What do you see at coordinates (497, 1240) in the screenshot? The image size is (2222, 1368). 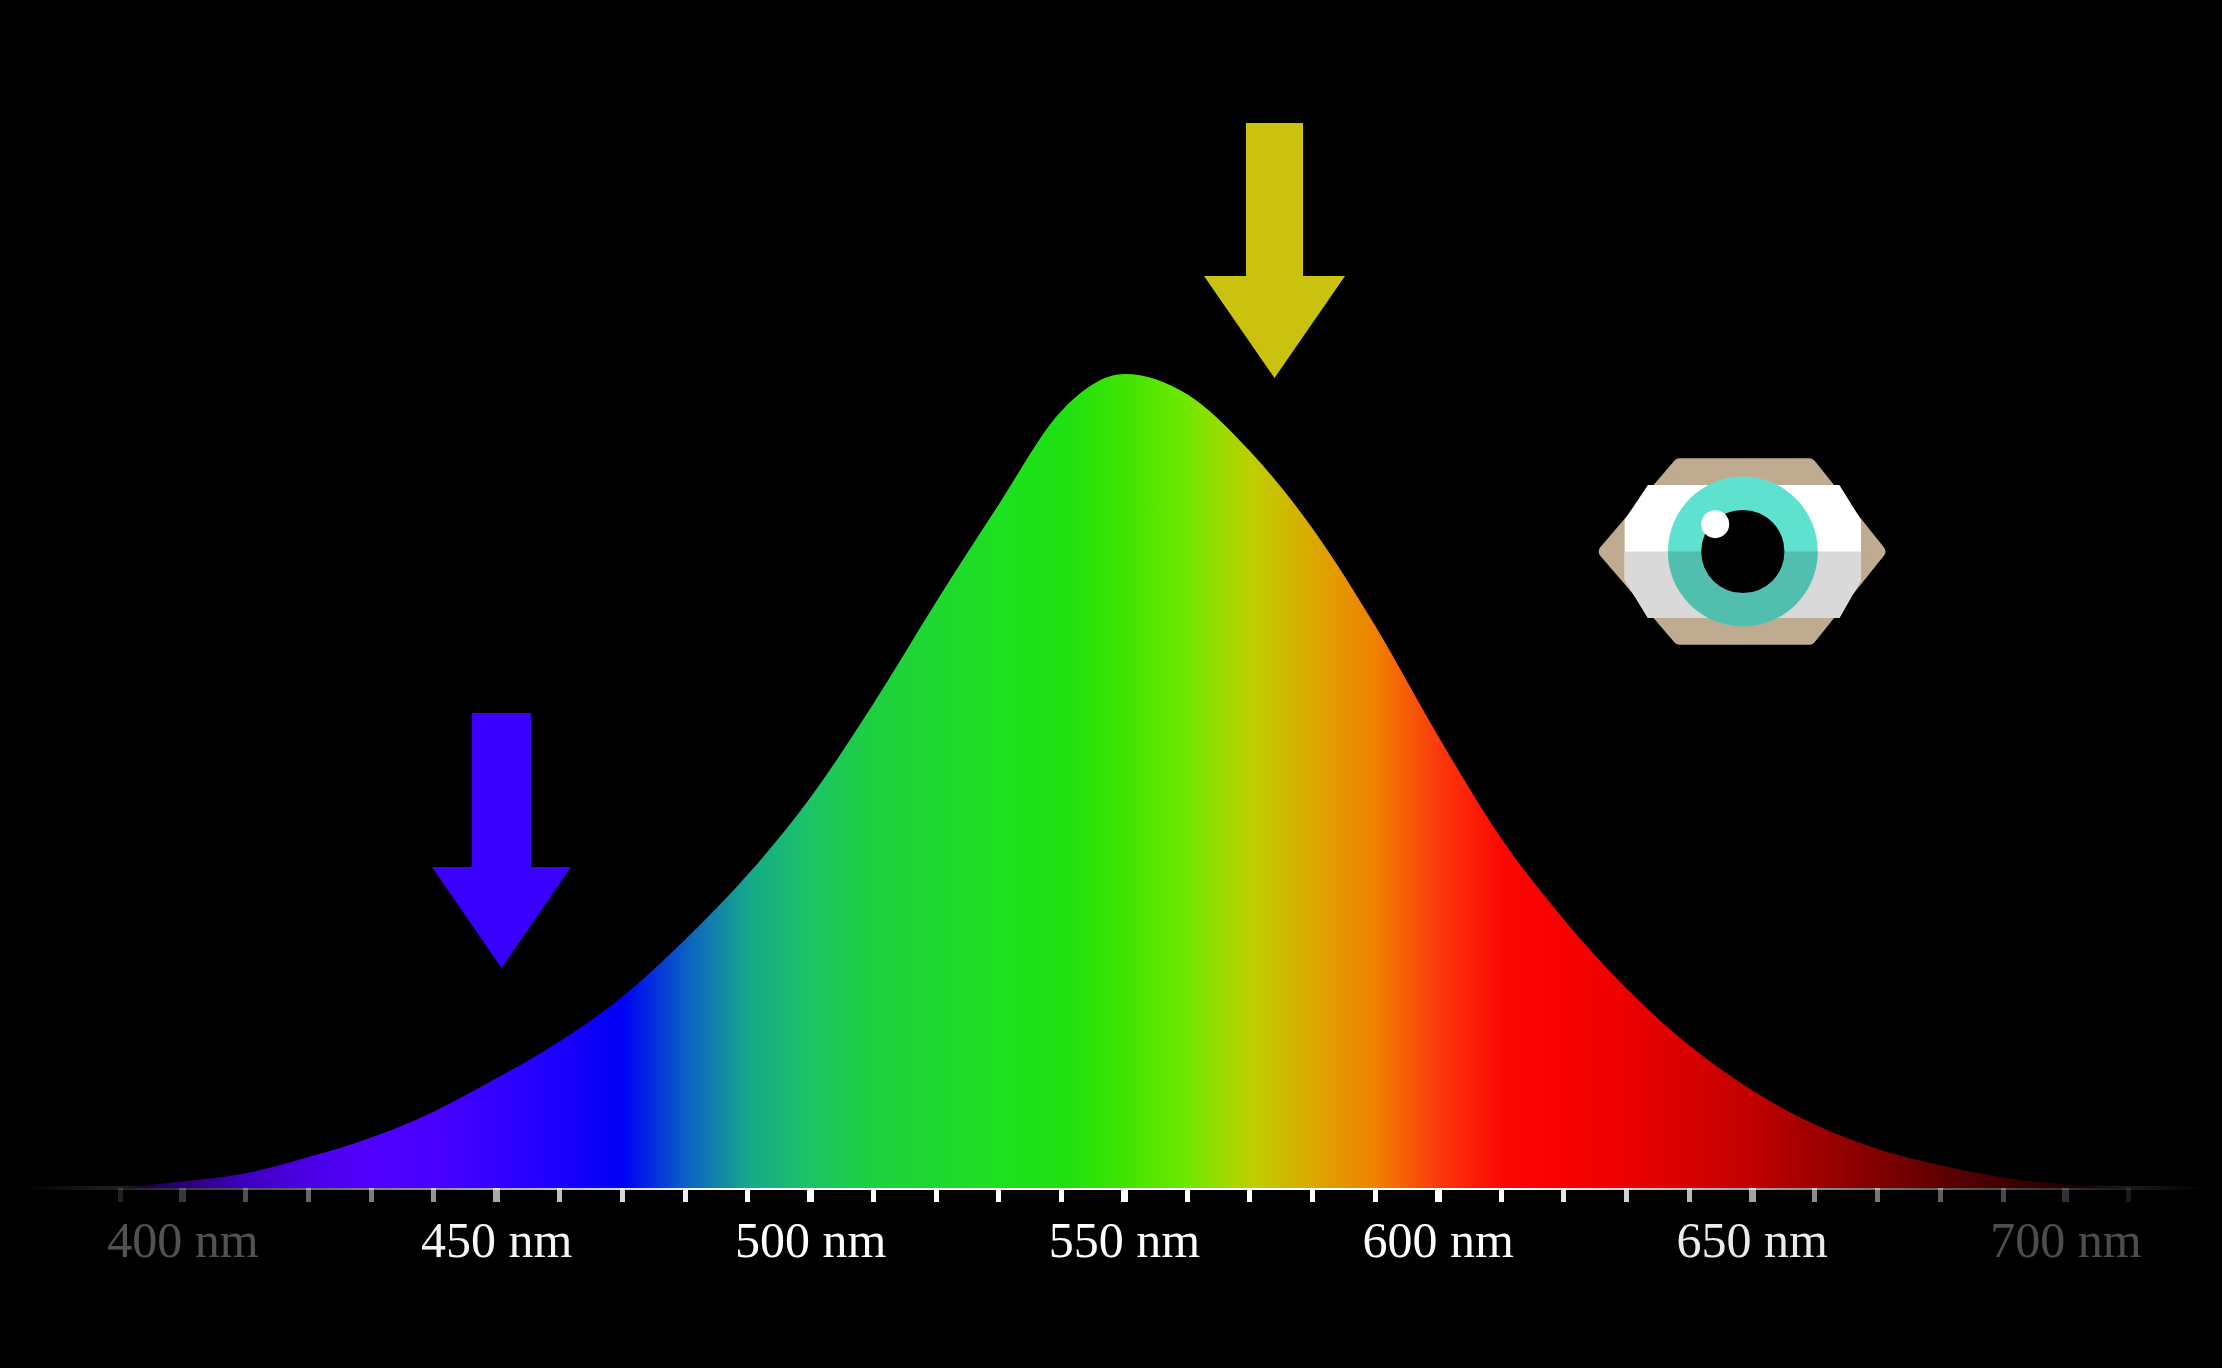 I see `x-tick-label: 450 nm` at bounding box center [497, 1240].